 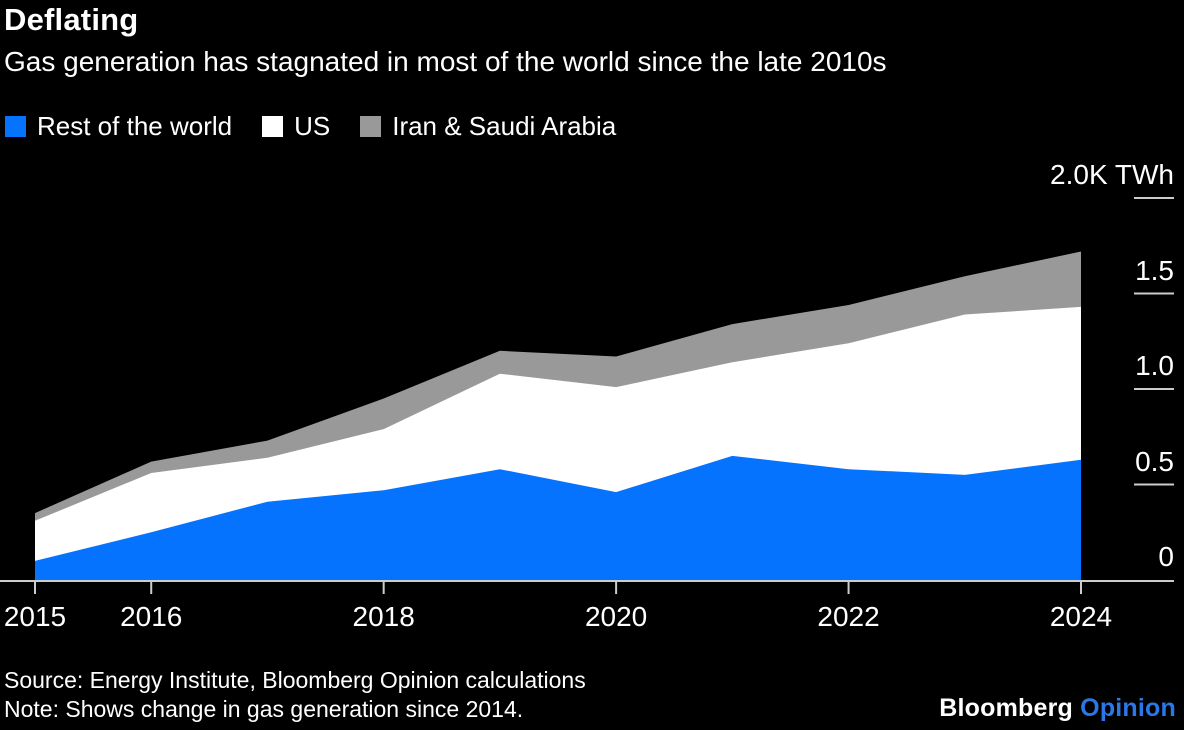 I want to click on legend: Rest of the world US Iran & Saudi Arabia, so click(x=325, y=126).